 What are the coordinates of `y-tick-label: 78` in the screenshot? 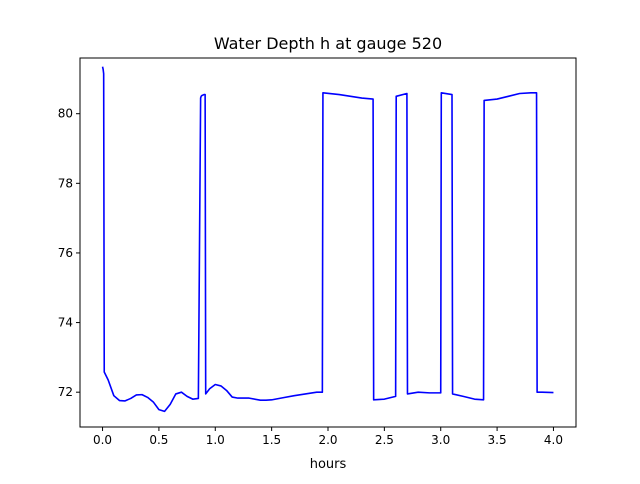 It's located at (65, 183).